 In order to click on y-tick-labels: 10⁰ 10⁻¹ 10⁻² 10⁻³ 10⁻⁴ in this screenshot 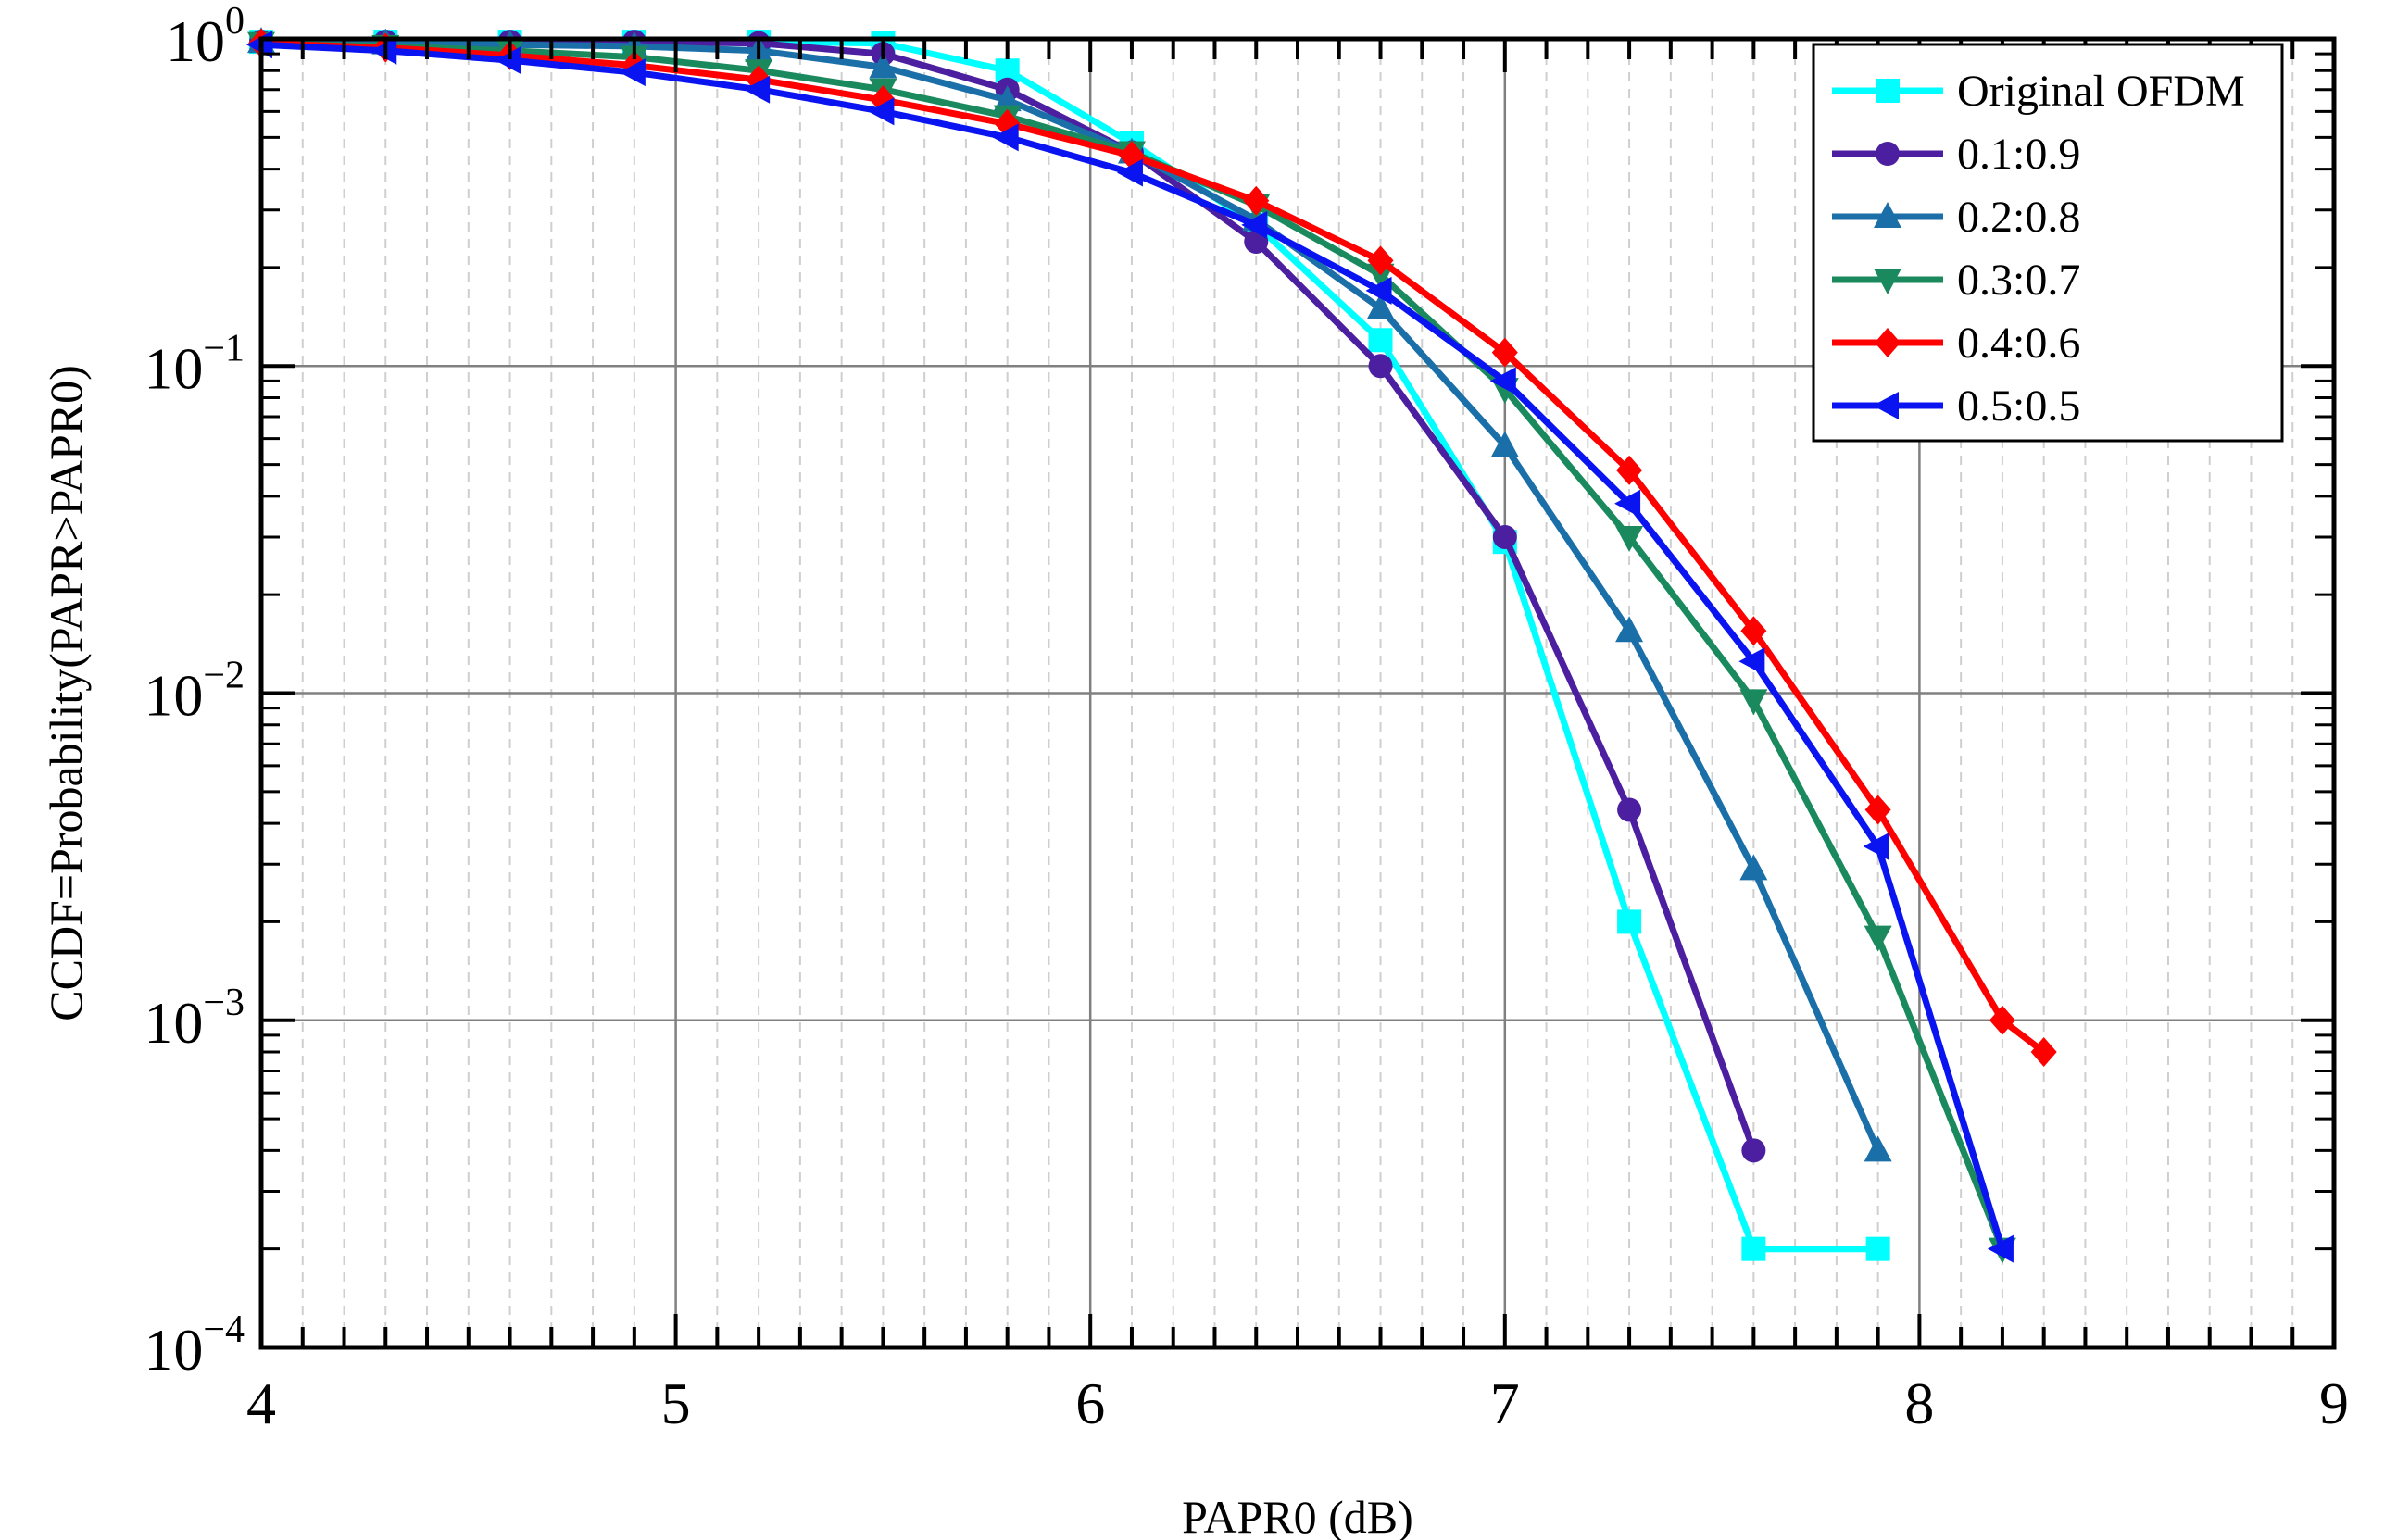, I will do `click(194, 692)`.